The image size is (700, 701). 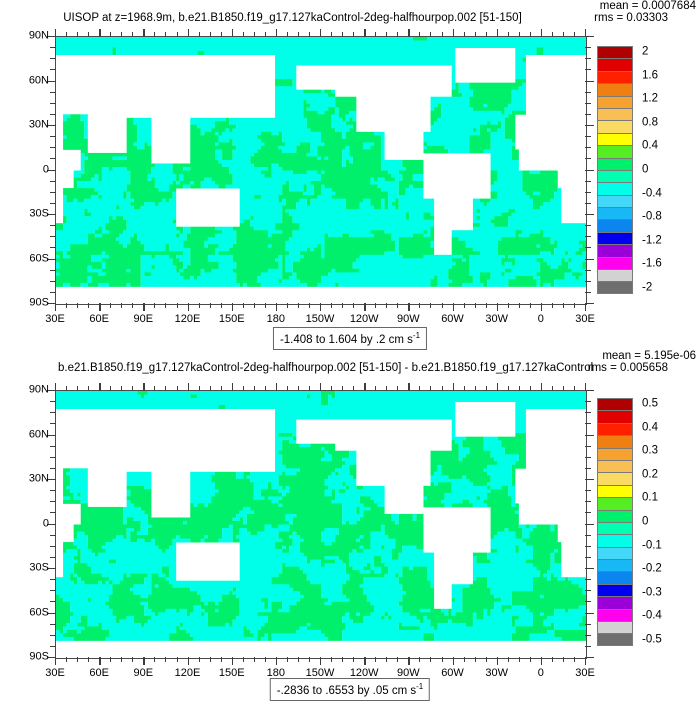 I want to click on panel-1-colorbar, so click(x=615, y=170).